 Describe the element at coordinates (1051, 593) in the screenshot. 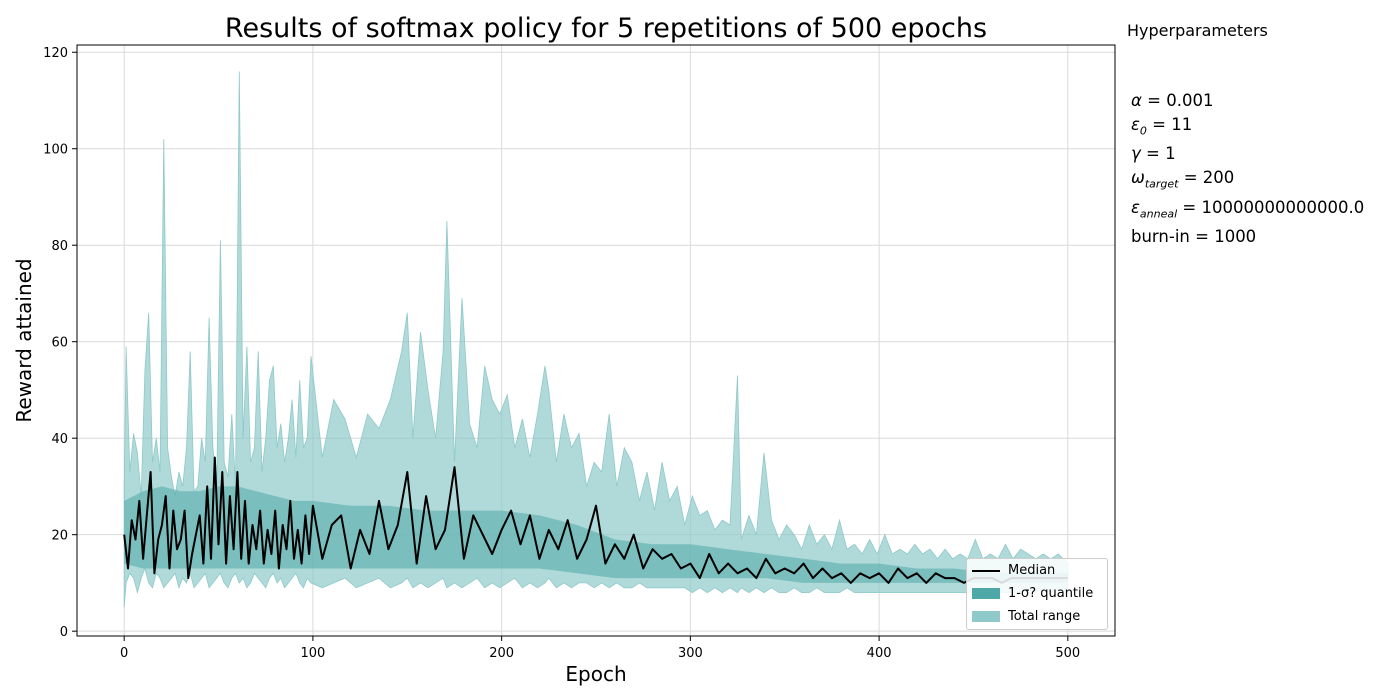

I see `legend-quantile-label: 1-σ? quantile` at that location.